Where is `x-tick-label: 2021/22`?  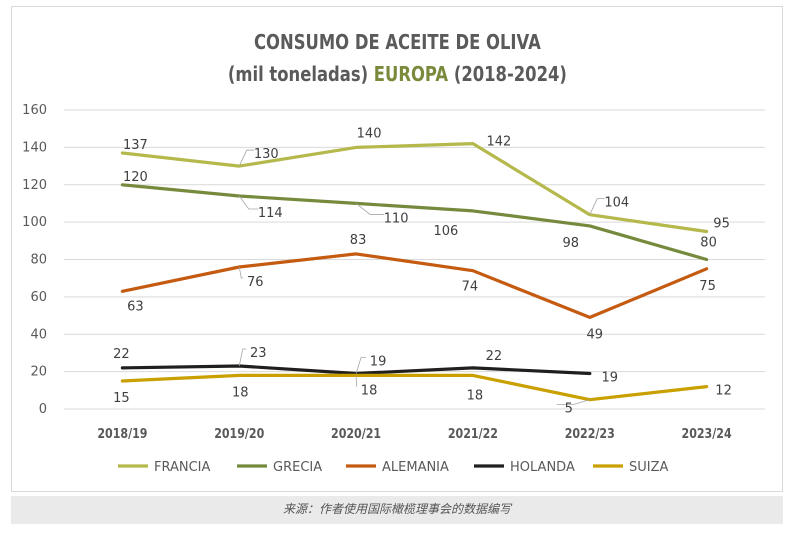
x-tick-label: 2021/22 is located at coordinates (473, 433).